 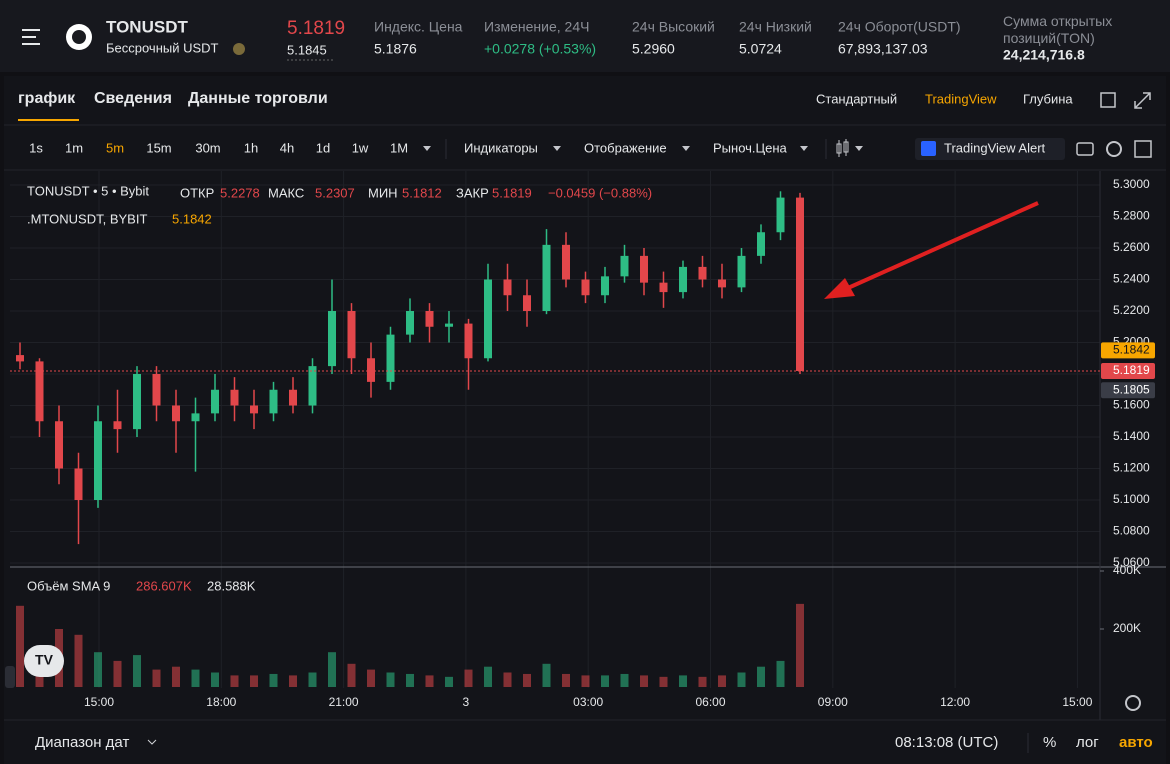 What do you see at coordinates (1108, 100) in the screenshot?
I see `layout-icon` at bounding box center [1108, 100].